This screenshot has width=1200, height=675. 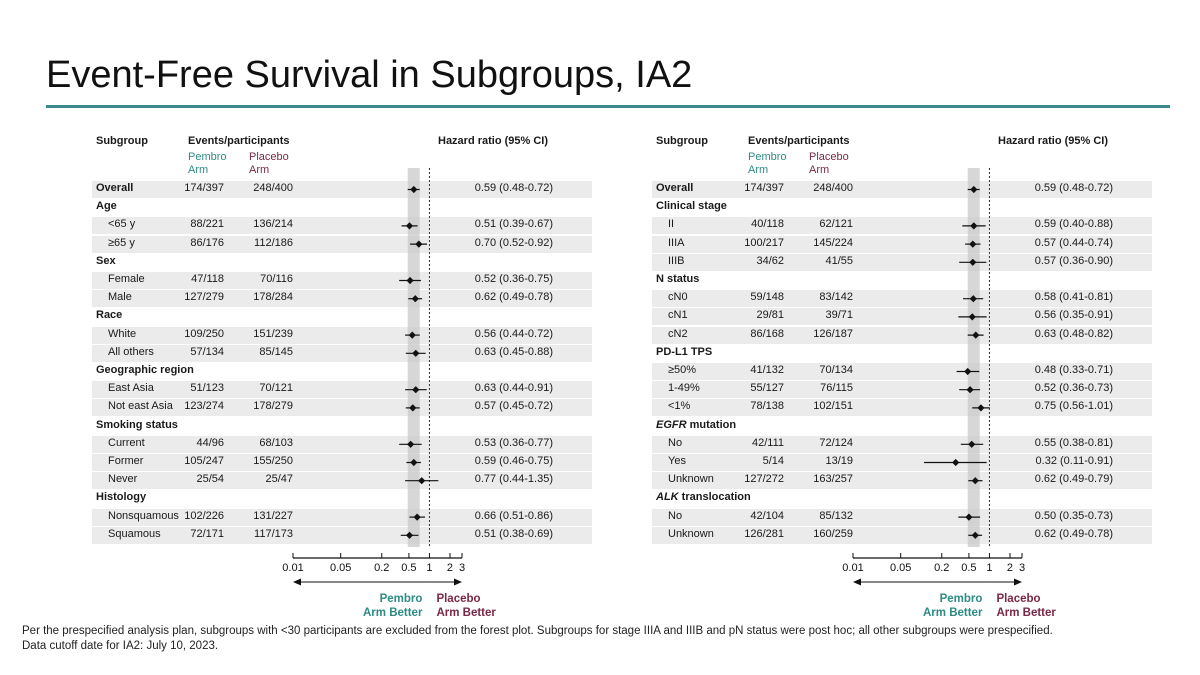 I want to click on table-row: White 109/250 151/239 0.56 (0.44-0.72), so click(x=342, y=335).